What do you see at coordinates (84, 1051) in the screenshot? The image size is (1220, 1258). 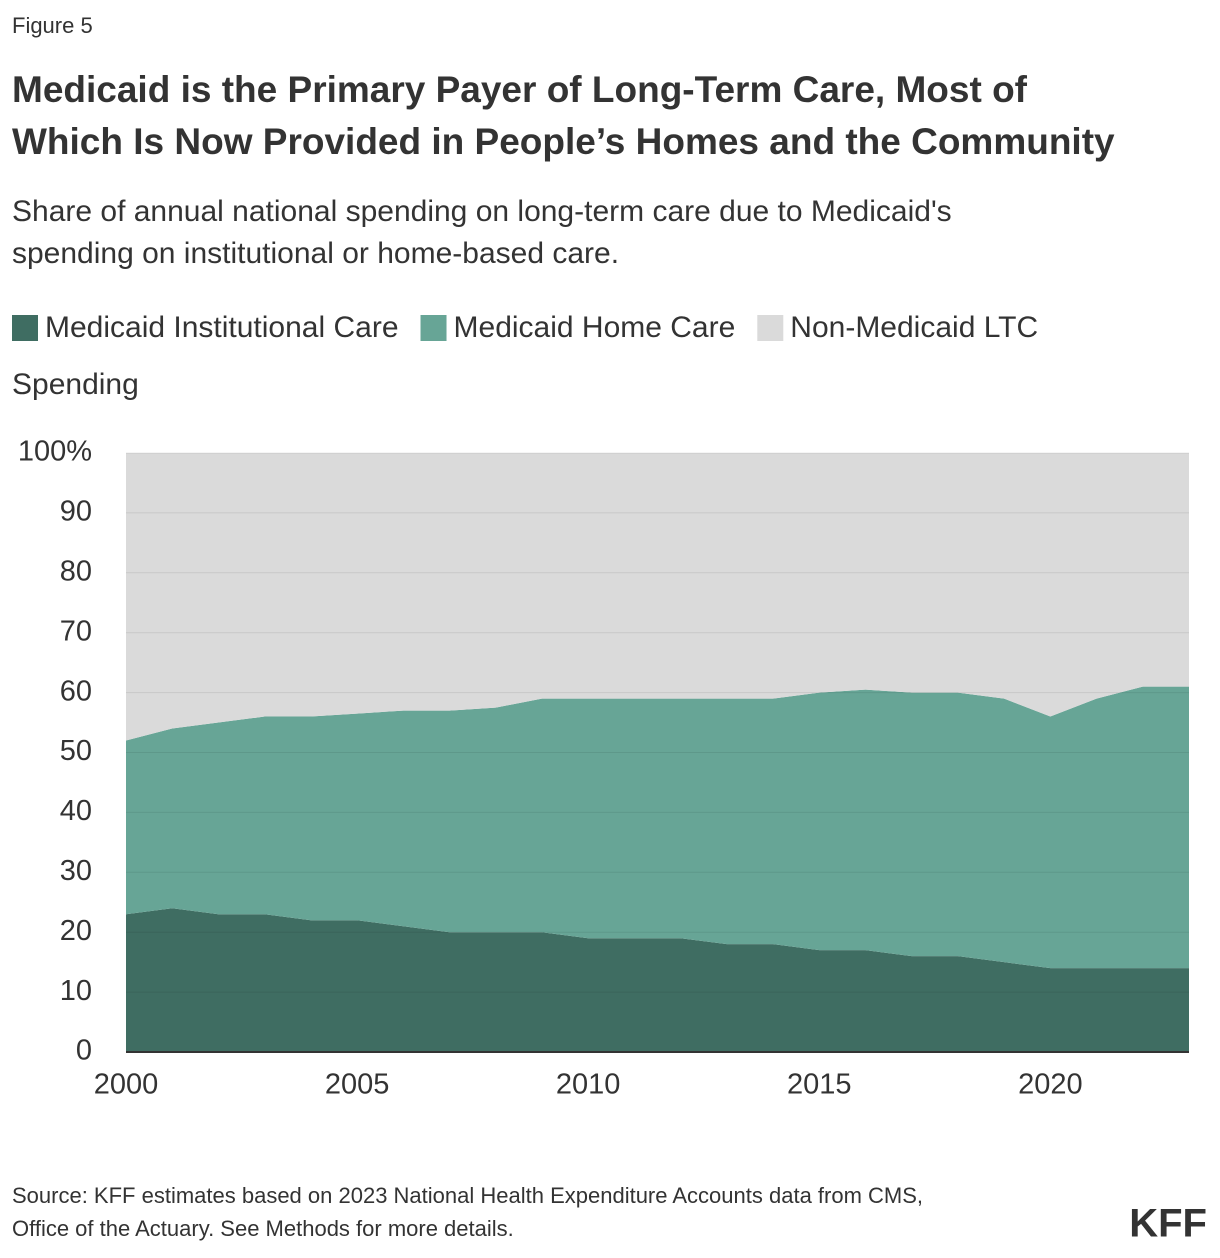 I see `y-tick-label: 0` at bounding box center [84, 1051].